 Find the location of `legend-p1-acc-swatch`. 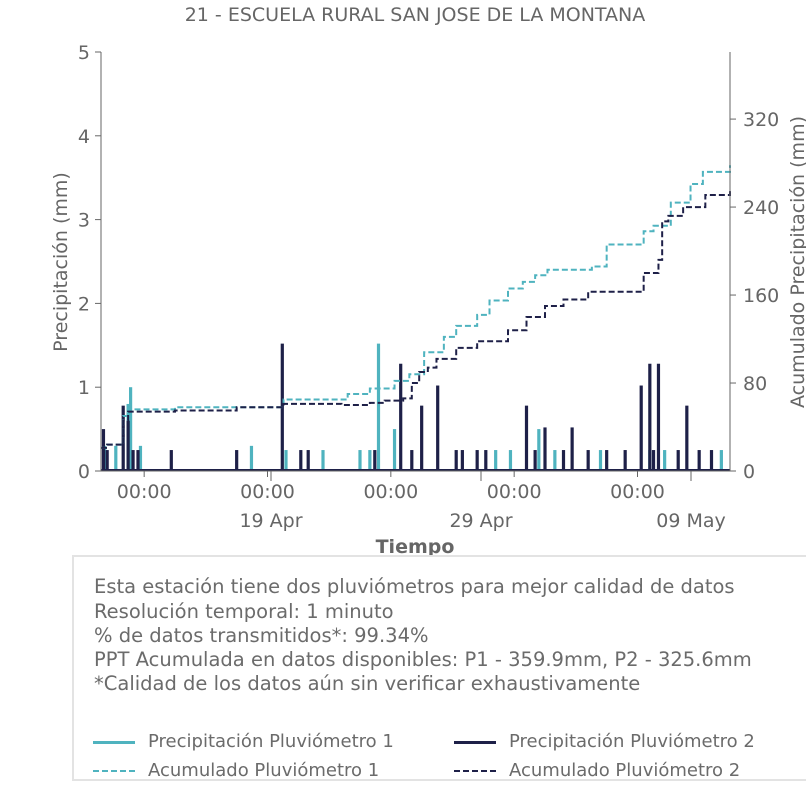

legend-p1-acc-swatch is located at coordinates (114, 771).